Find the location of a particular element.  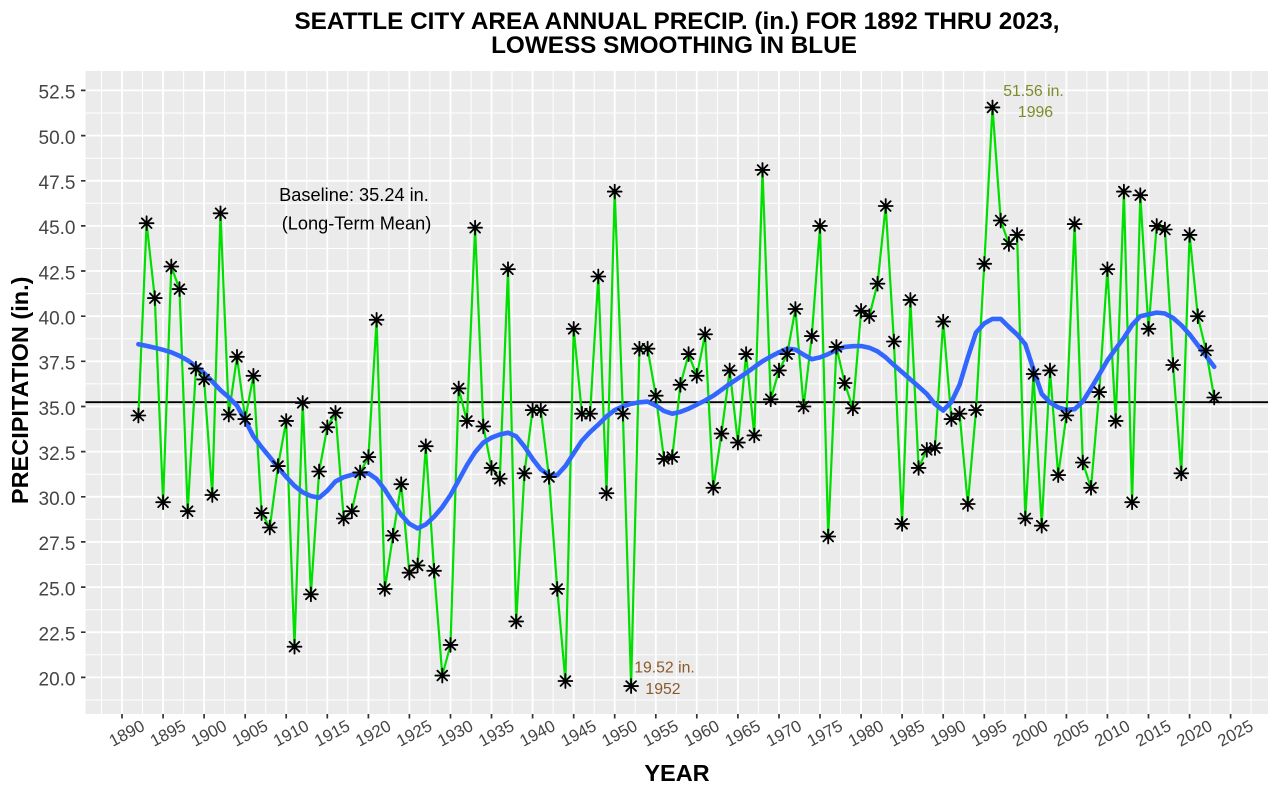

svg-text: 50.0 is located at coordinates (57, 138).